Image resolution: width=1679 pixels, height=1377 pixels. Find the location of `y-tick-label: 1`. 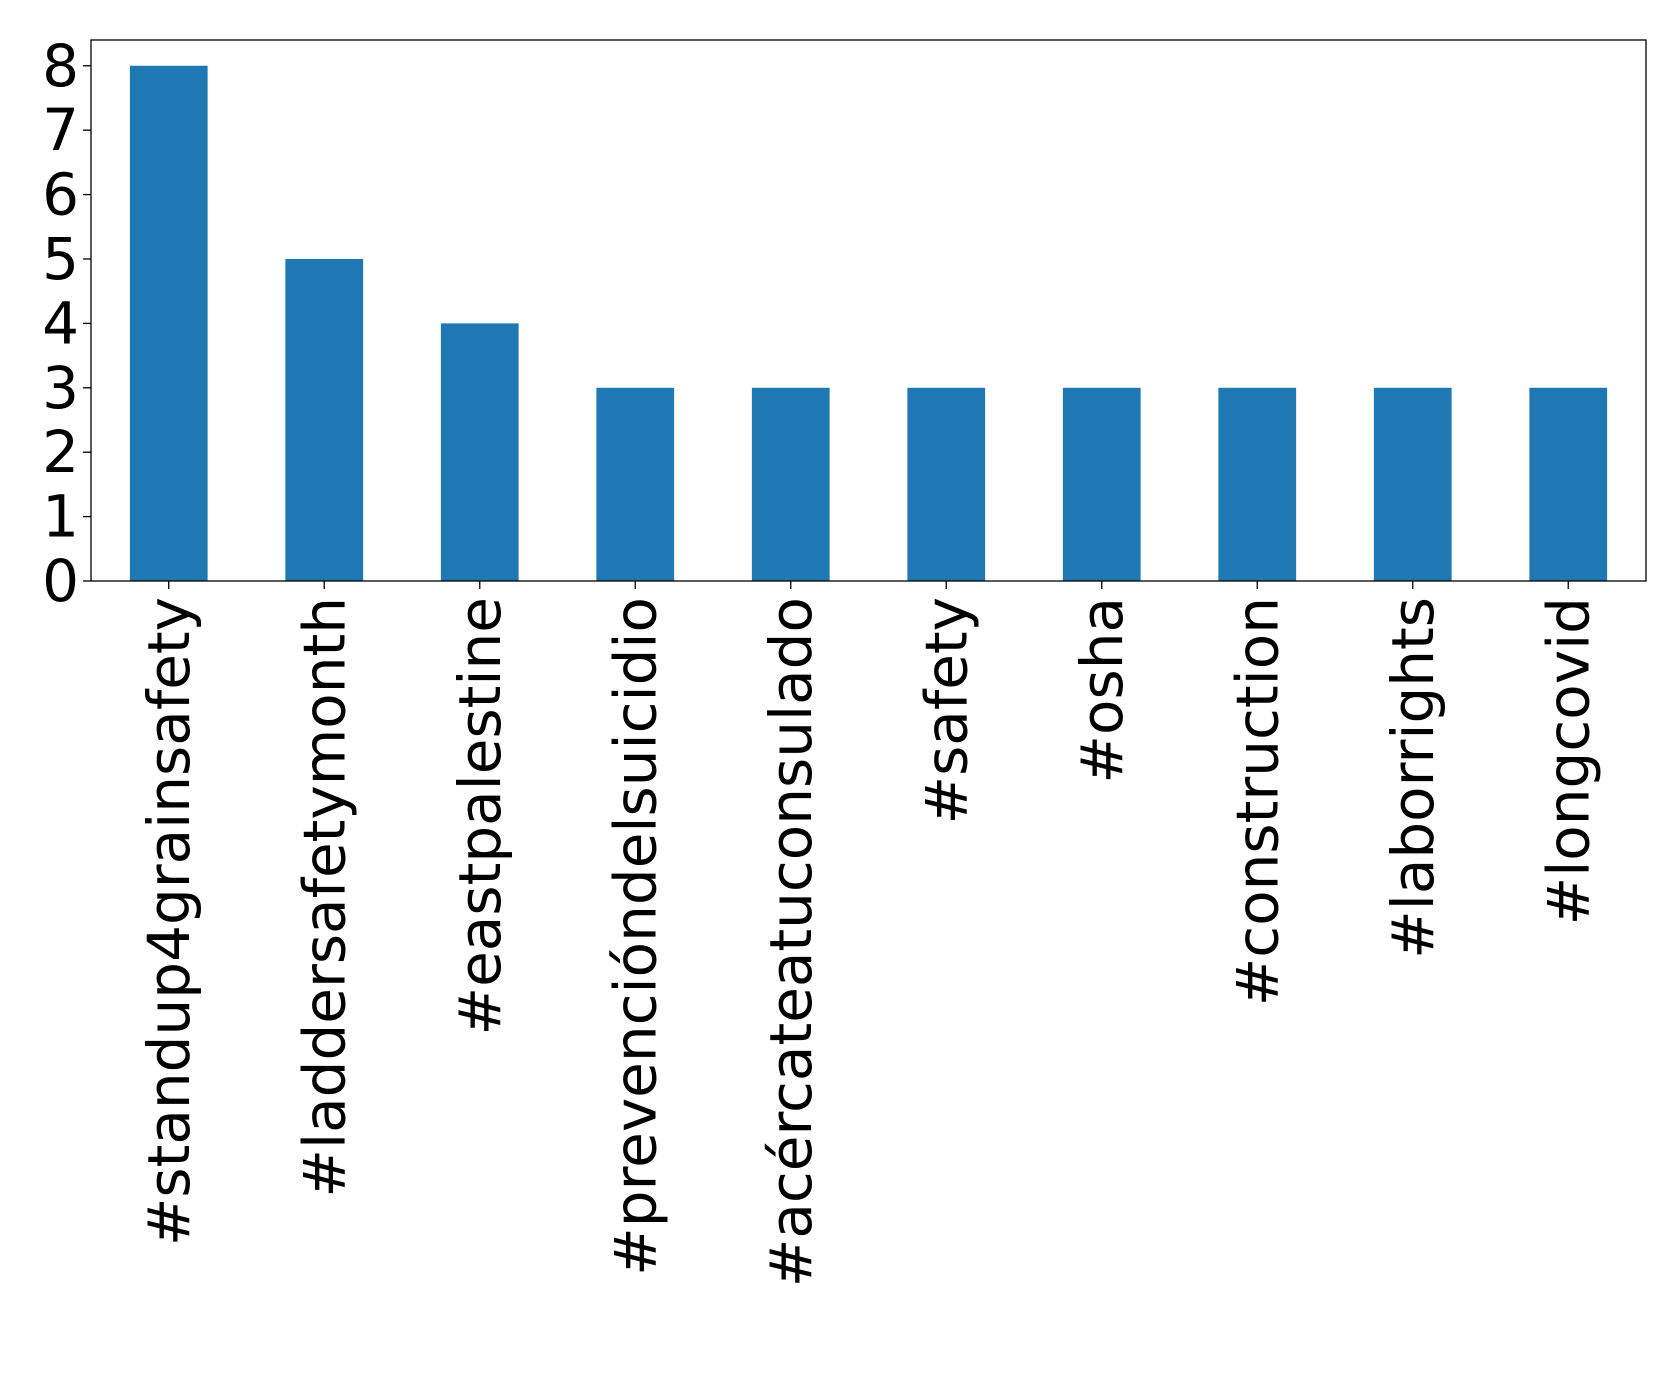

y-tick-label: 1 is located at coordinates (60, 517).